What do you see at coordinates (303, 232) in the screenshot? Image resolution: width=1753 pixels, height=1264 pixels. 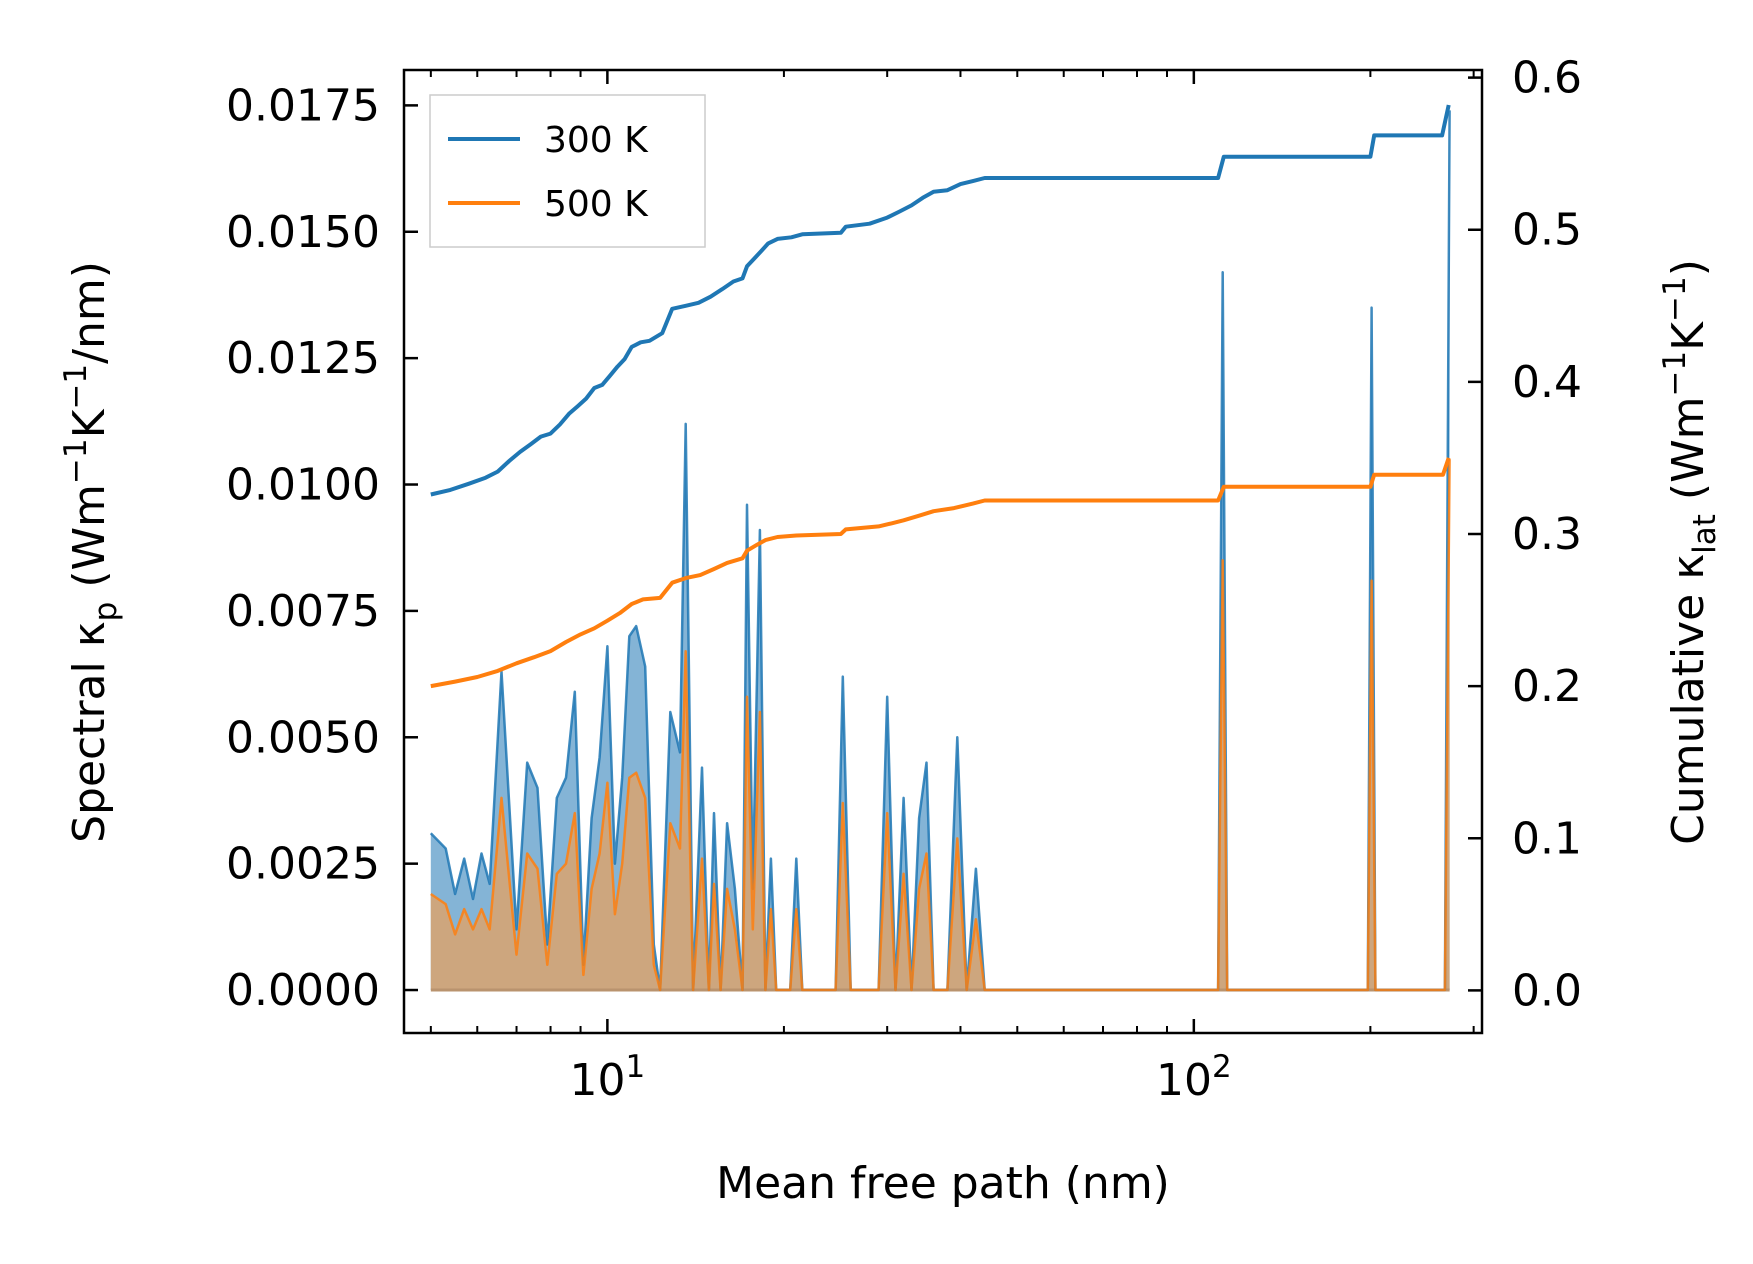 I see `y-left-tick-label: 0.0150` at bounding box center [303, 232].